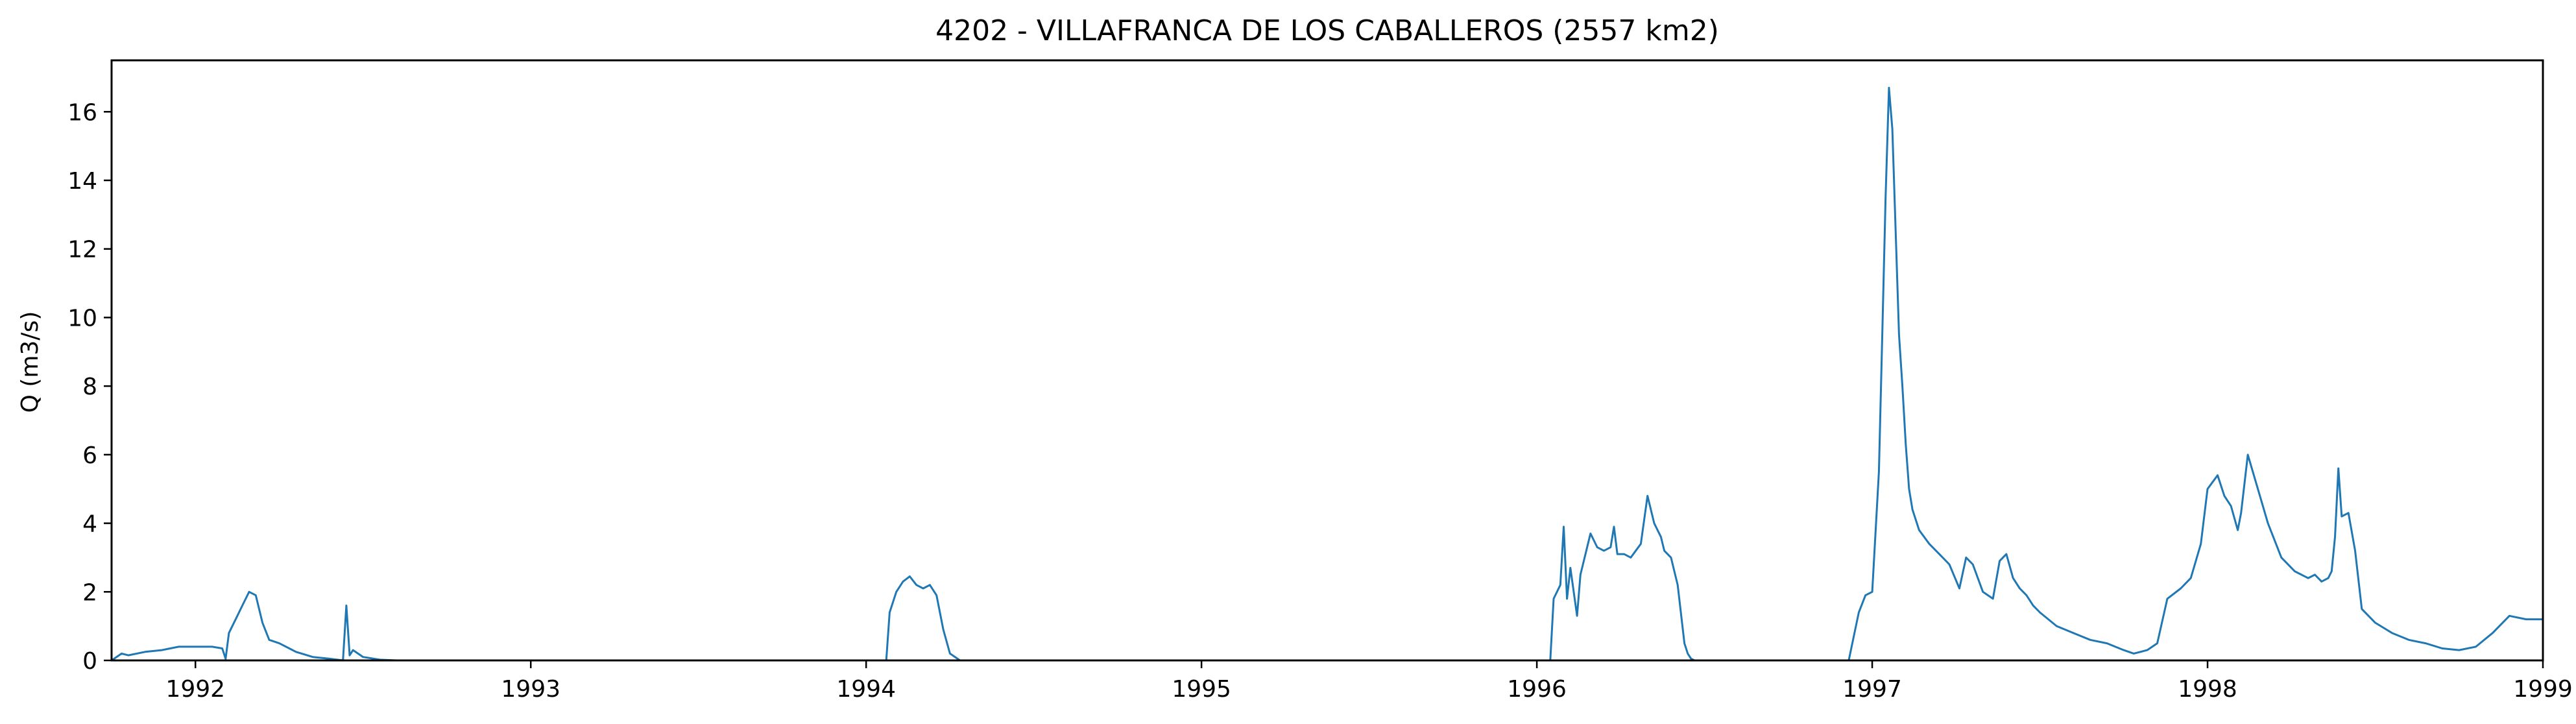 The width and height of the screenshot is (2576, 724). What do you see at coordinates (1369, 681) in the screenshot?
I see `x-axis-ticks: 1992 1993 1994 1995 1996 1997 1998 1999` at bounding box center [1369, 681].